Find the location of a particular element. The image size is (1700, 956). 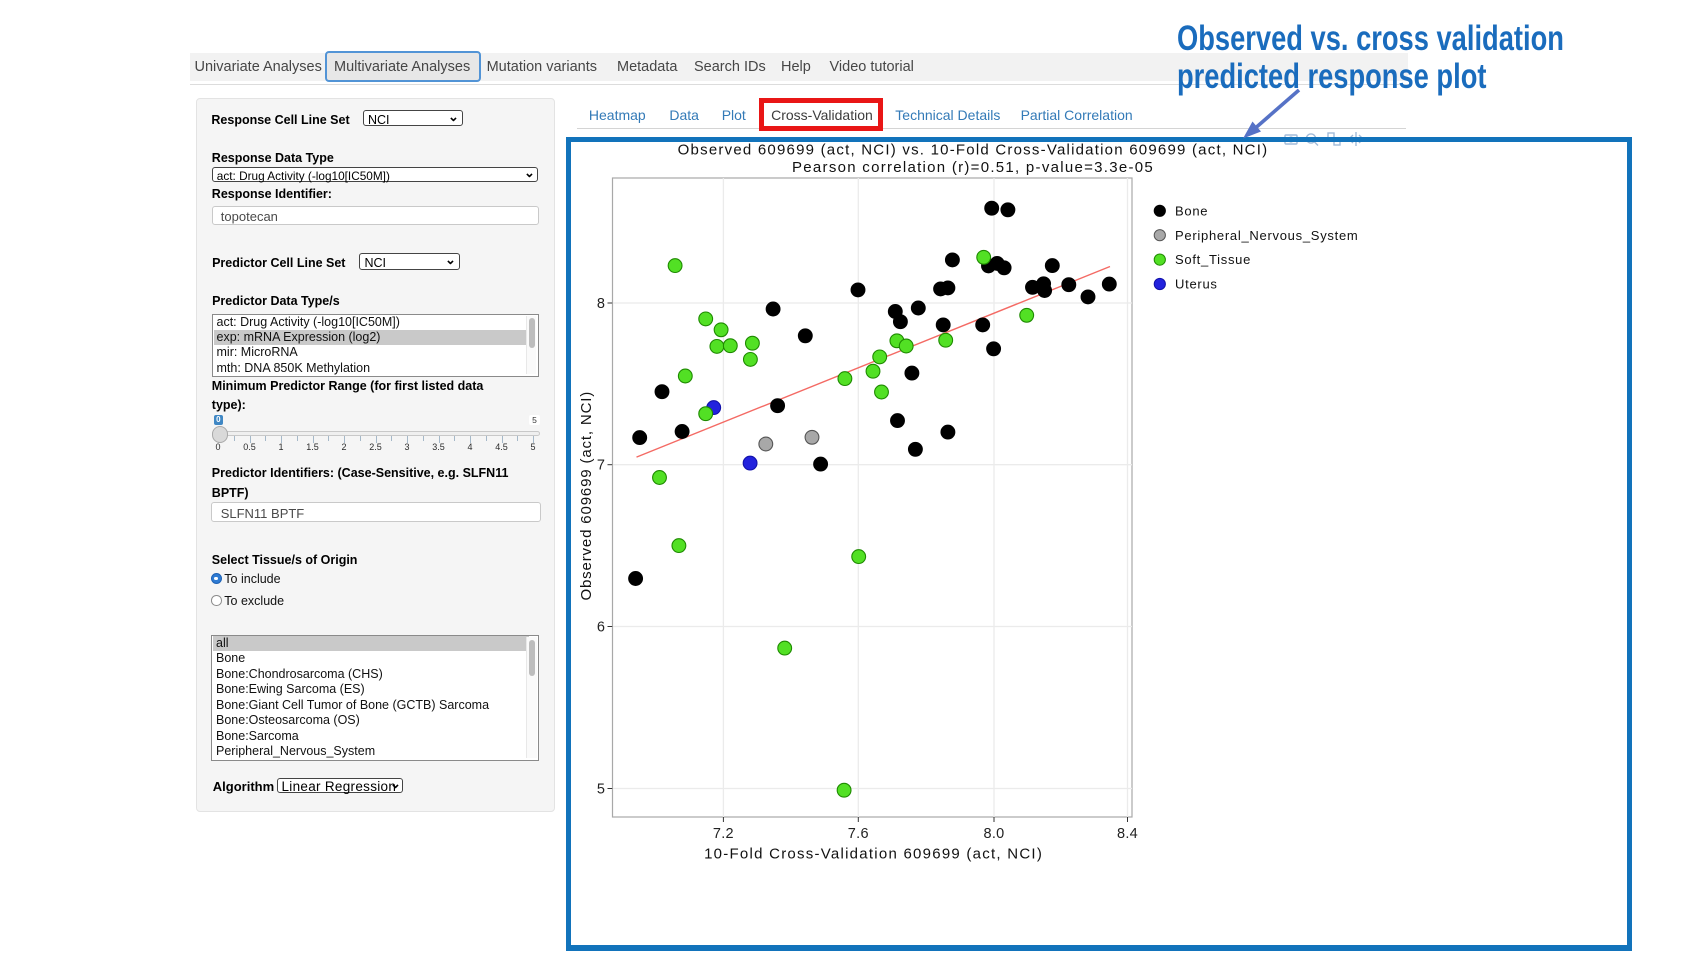

svg-text: 7.6 is located at coordinates (858, 834).